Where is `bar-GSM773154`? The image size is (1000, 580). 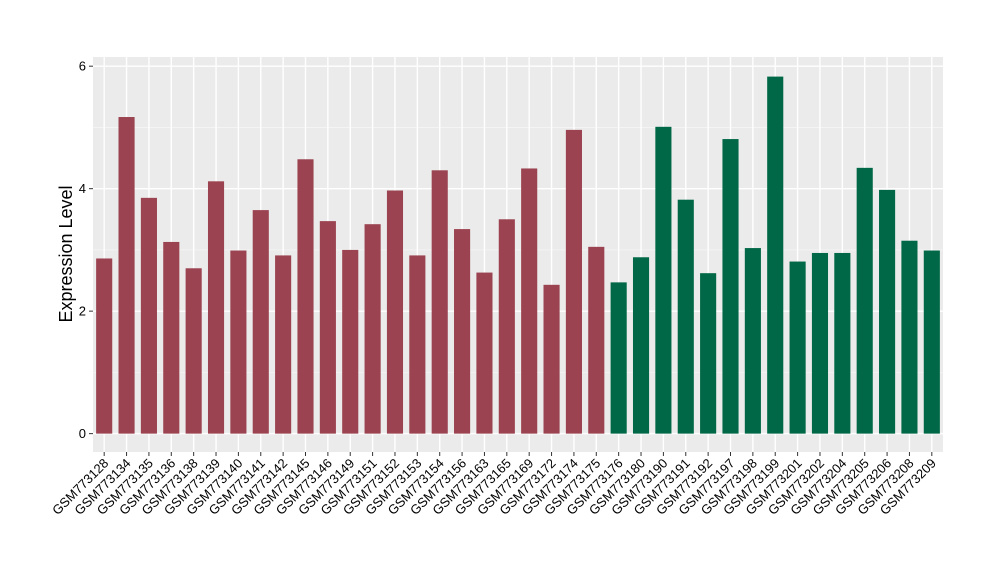
bar-GSM773154 is located at coordinates (439, 302).